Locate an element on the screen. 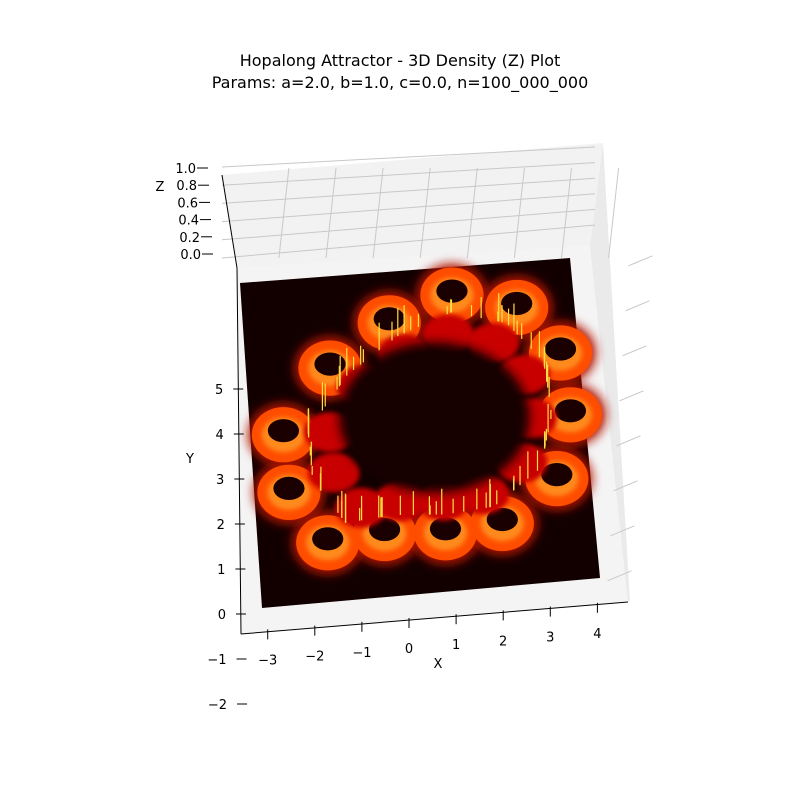 The image size is (800, 800). x-tick-label: 1 is located at coordinates (456, 645).